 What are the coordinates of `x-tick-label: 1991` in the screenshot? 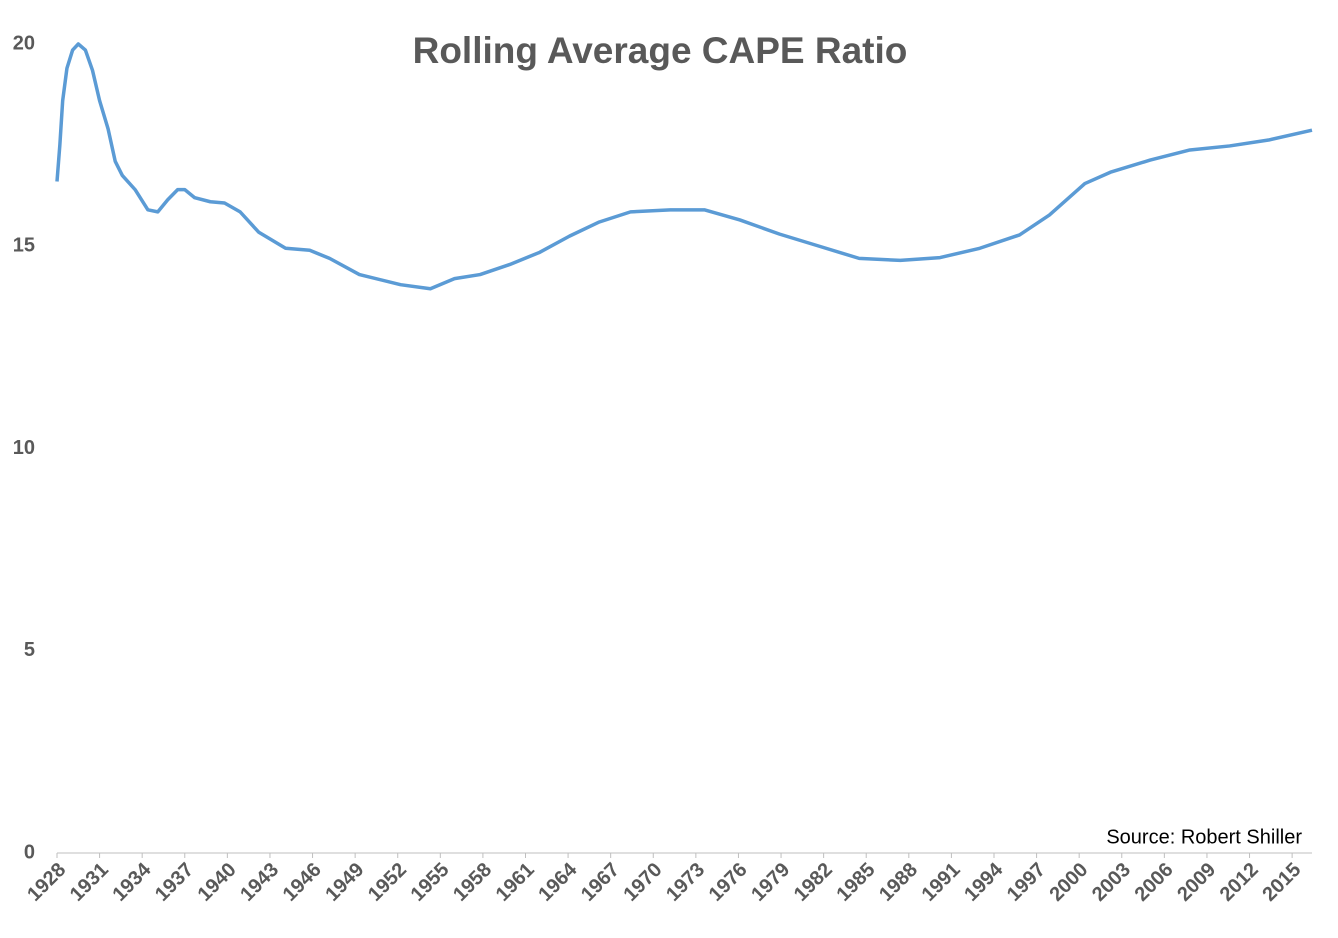 It's located at (941, 882).